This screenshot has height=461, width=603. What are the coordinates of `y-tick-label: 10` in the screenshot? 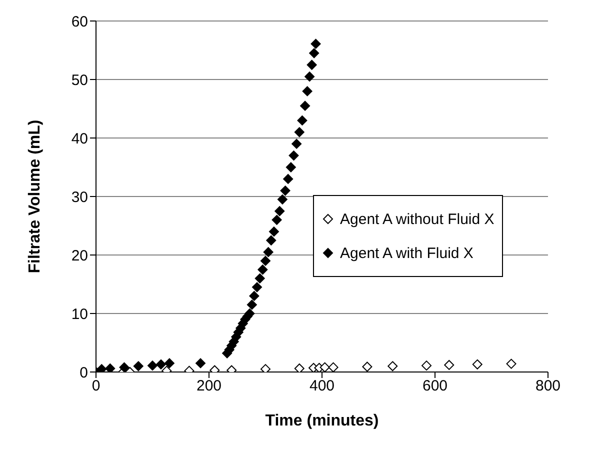 It's located at (79, 314).